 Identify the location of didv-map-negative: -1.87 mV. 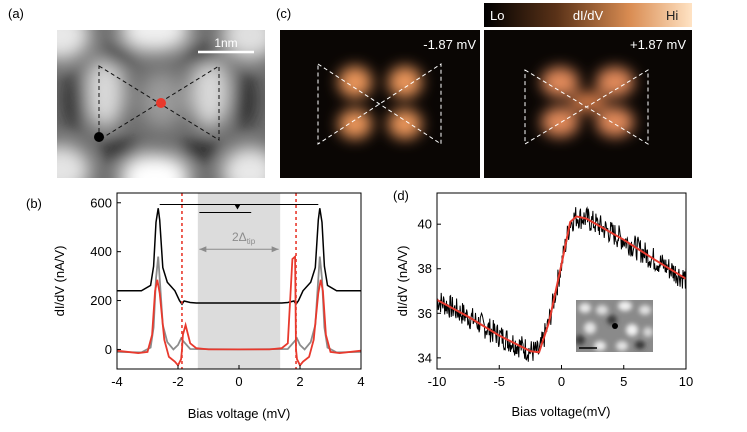
(380, 104).